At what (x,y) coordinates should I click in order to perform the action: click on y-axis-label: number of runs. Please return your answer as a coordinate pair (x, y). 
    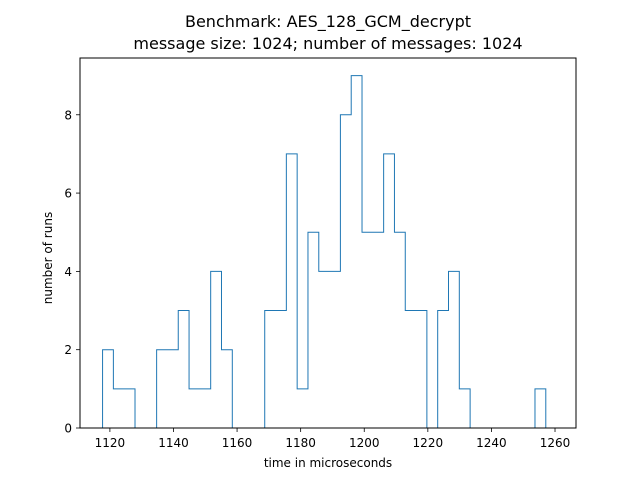
    Looking at the image, I should click on (48, 258).